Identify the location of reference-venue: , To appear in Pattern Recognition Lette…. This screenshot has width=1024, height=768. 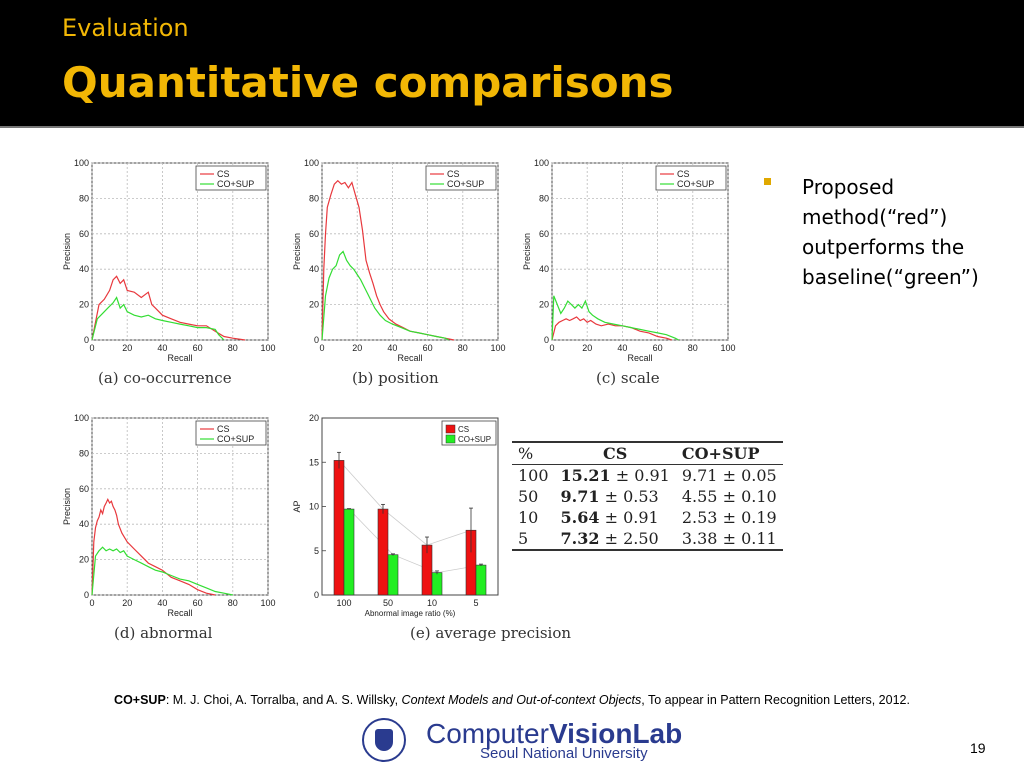
(775, 700).